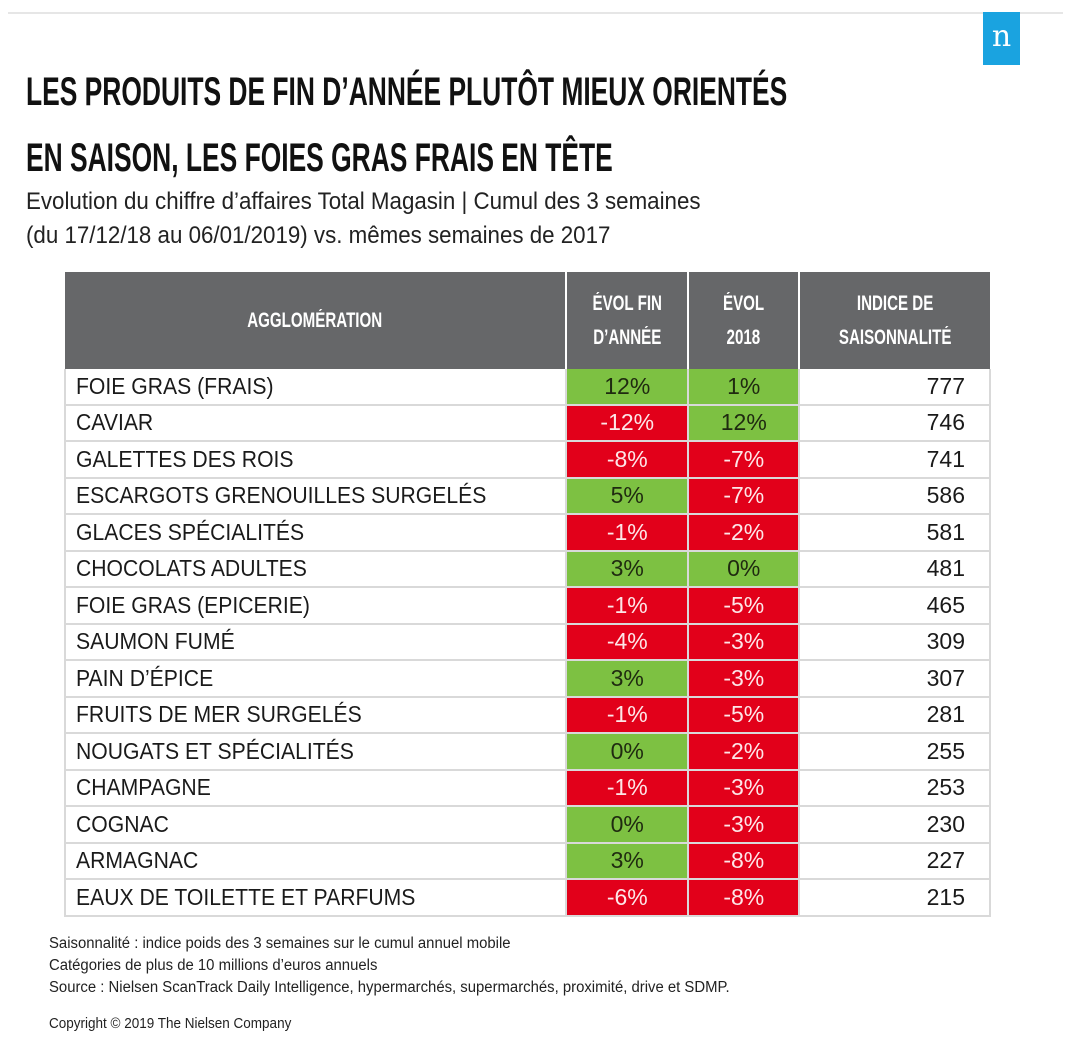 The width and height of the screenshot is (1071, 1048). Describe the element at coordinates (743, 337) in the screenshot. I see `column-header-label: 2018` at that location.